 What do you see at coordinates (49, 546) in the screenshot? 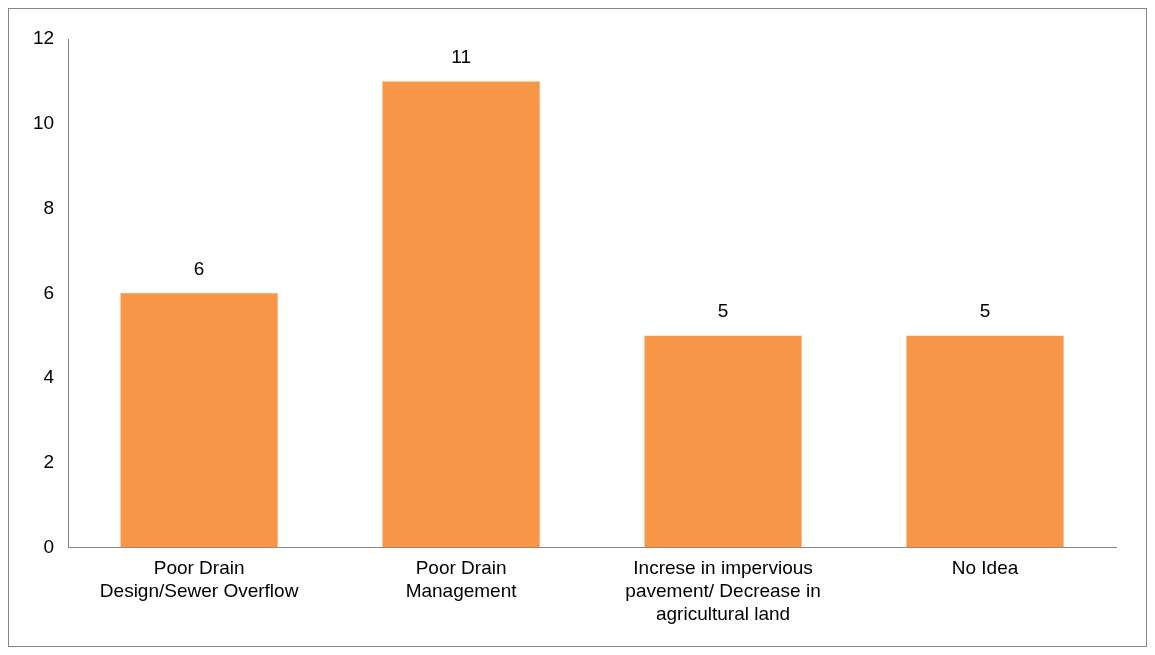
I see `y-tick-label: 0` at bounding box center [49, 546].